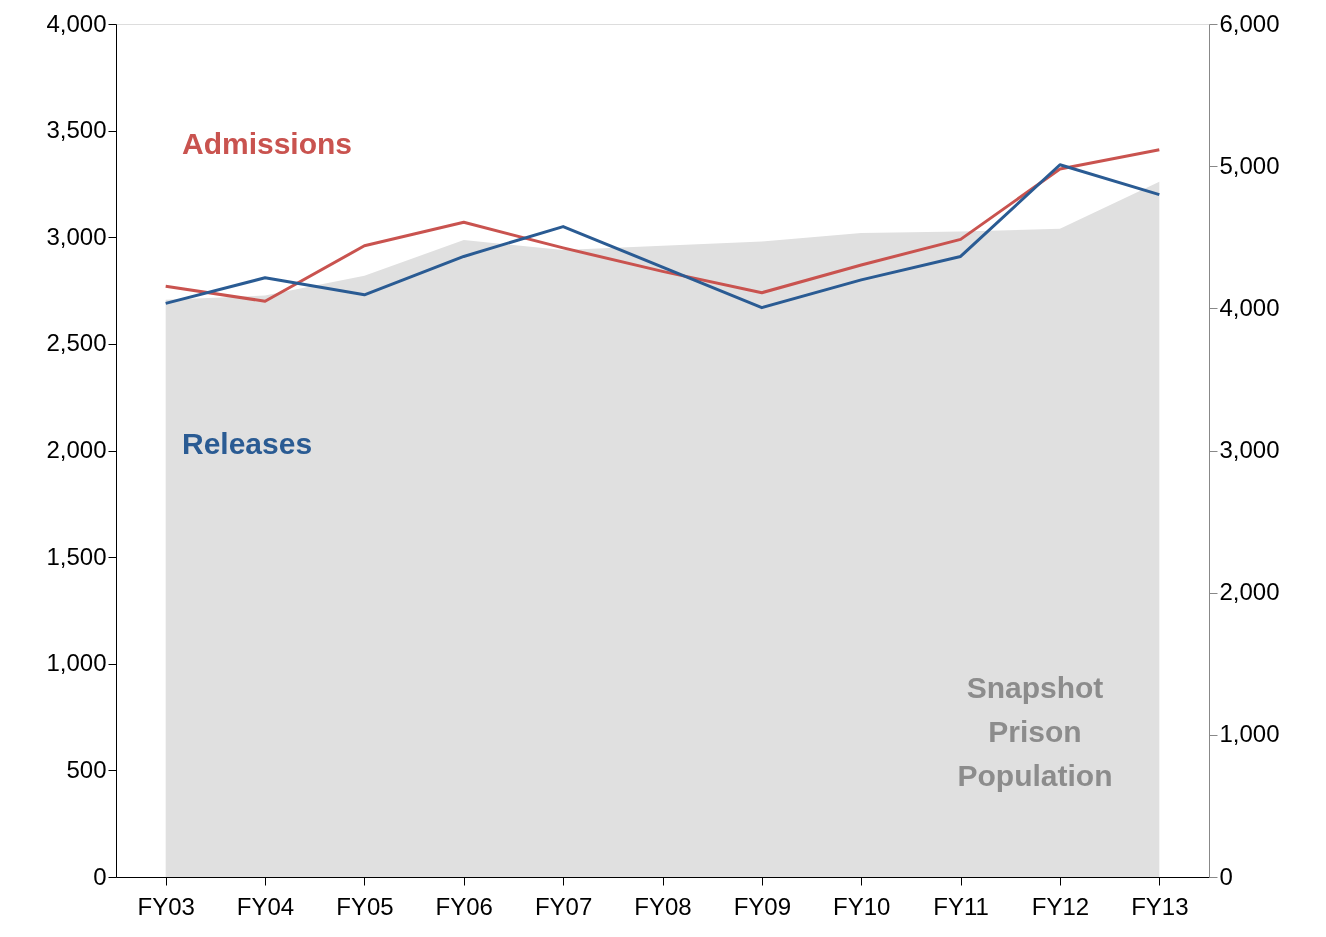  What do you see at coordinates (76, 449) in the screenshot?
I see `y-tick-label: 2,000` at bounding box center [76, 449].